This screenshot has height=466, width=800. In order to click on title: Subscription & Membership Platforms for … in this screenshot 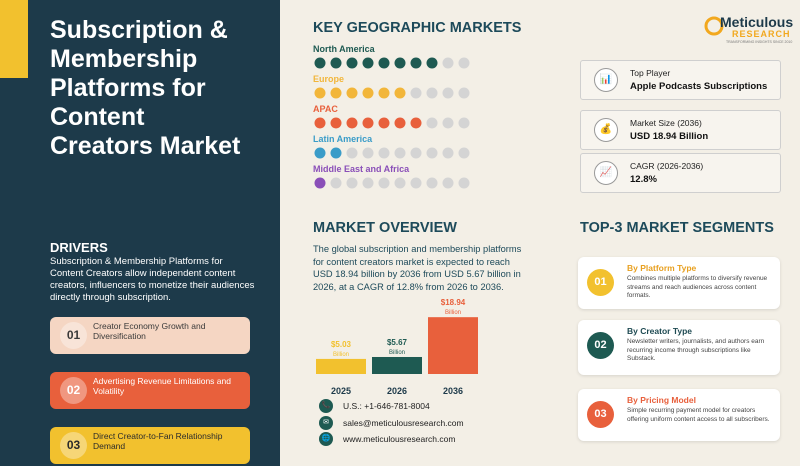, I will do `click(145, 88)`.